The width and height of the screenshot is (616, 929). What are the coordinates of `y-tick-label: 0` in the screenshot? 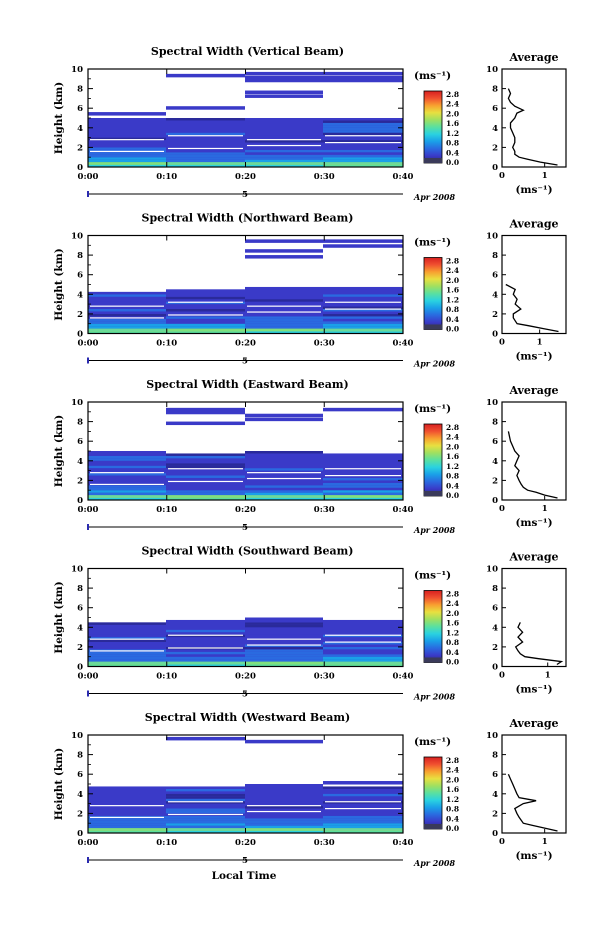 It's located at (80, 335).